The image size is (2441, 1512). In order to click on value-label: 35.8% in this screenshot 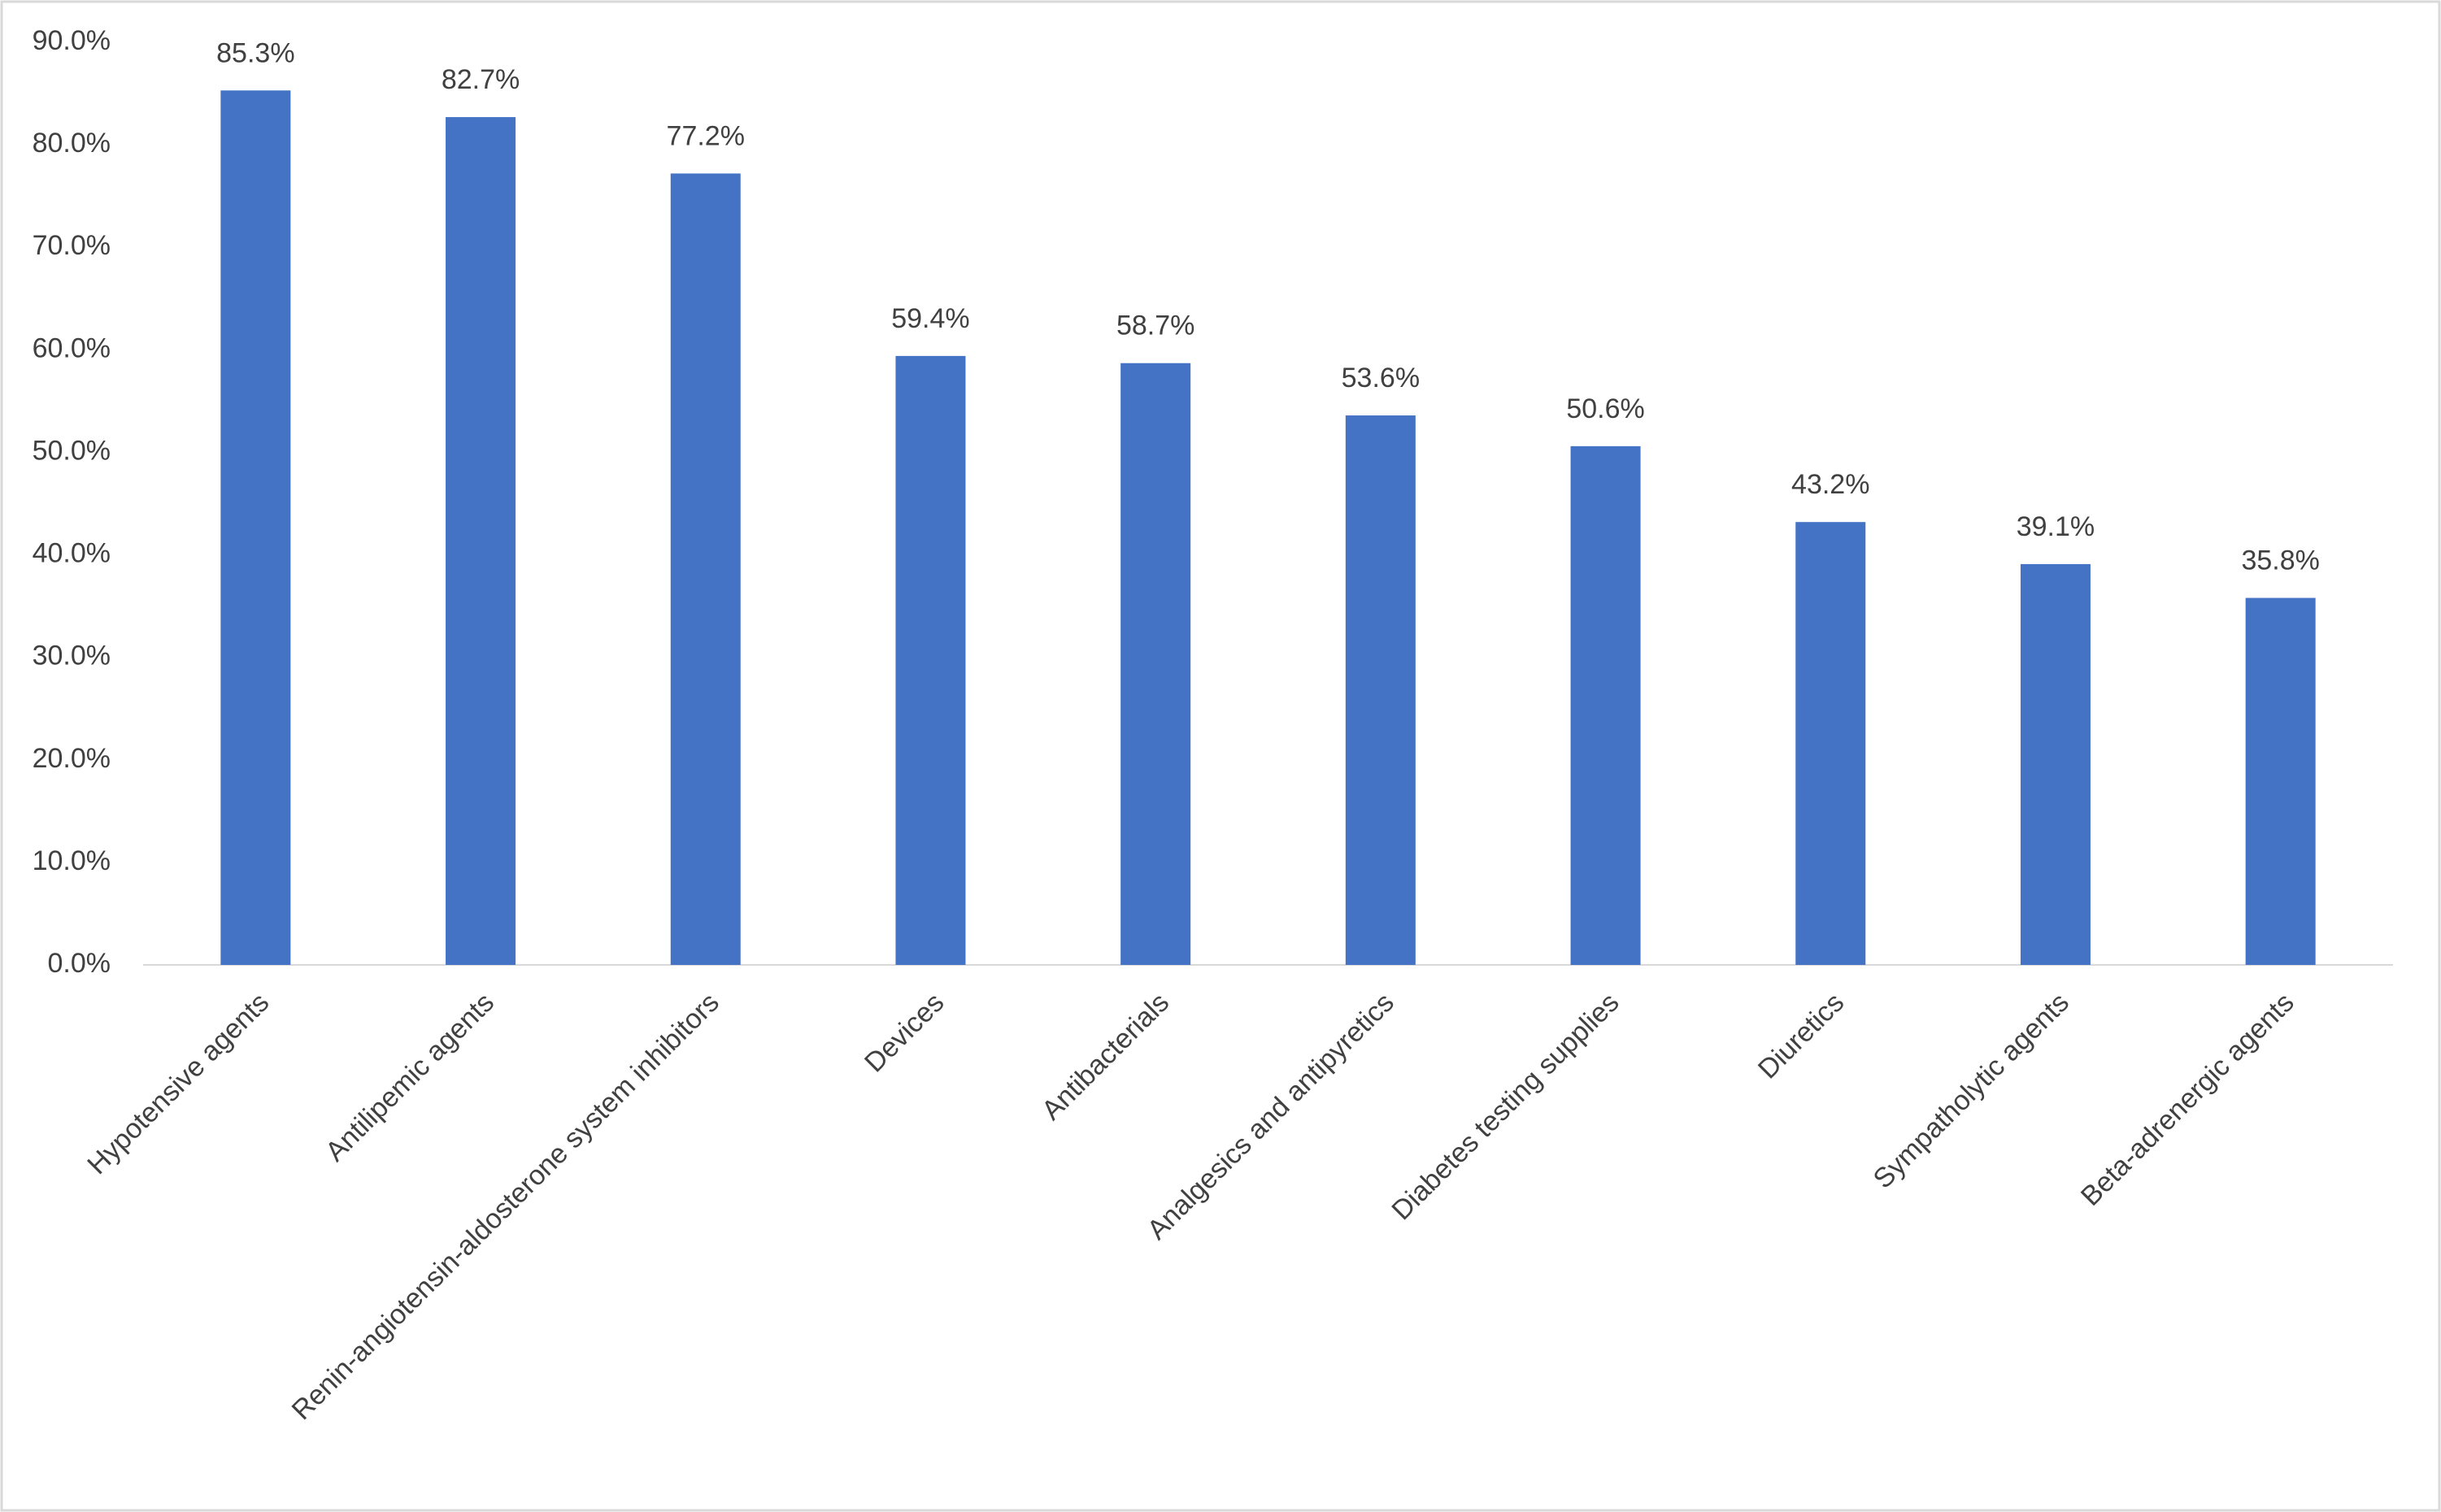, I will do `click(2280, 560)`.